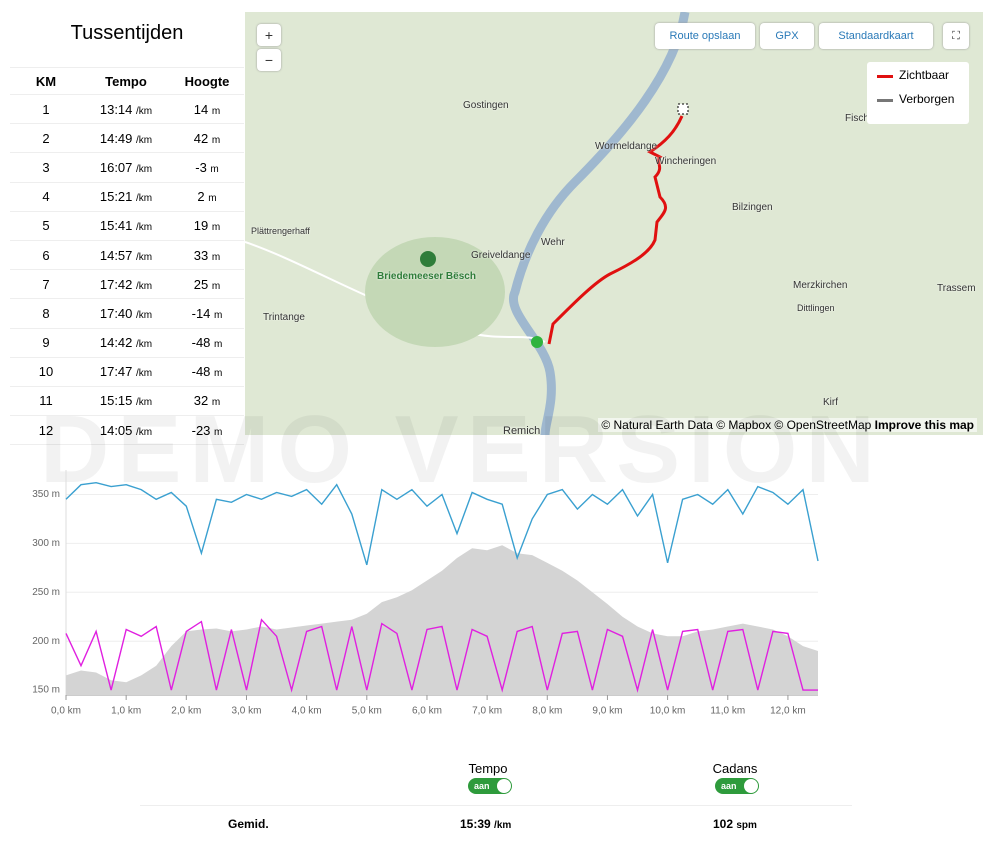 This screenshot has width=1000, height=853. I want to click on split-row: 12 14:05 /km -23 m, so click(127, 431).